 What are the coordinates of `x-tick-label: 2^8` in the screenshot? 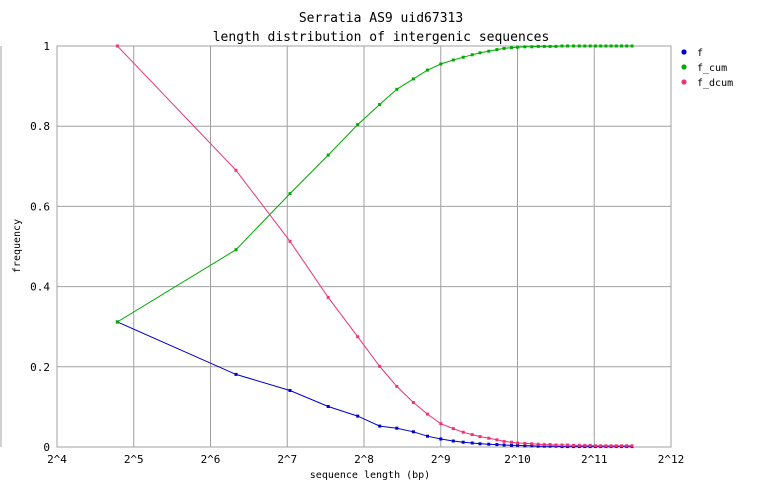 It's located at (364, 459).